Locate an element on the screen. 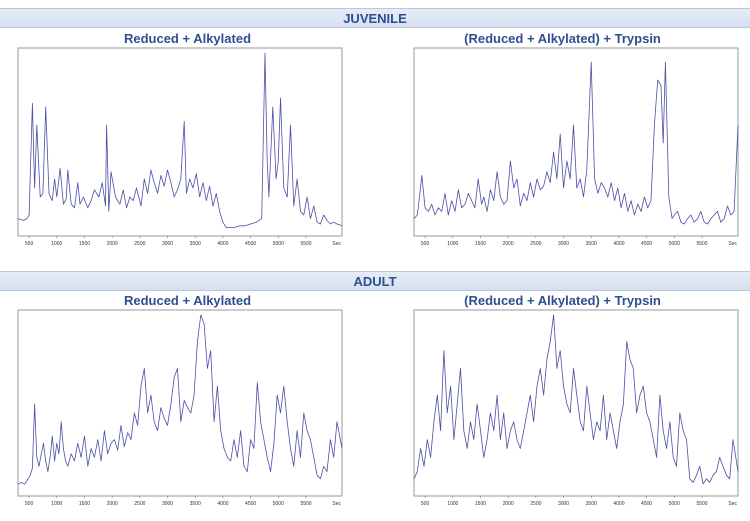 The height and width of the screenshot is (521, 750). section-header-juvenile: JUVENILE is located at coordinates (375, 18).